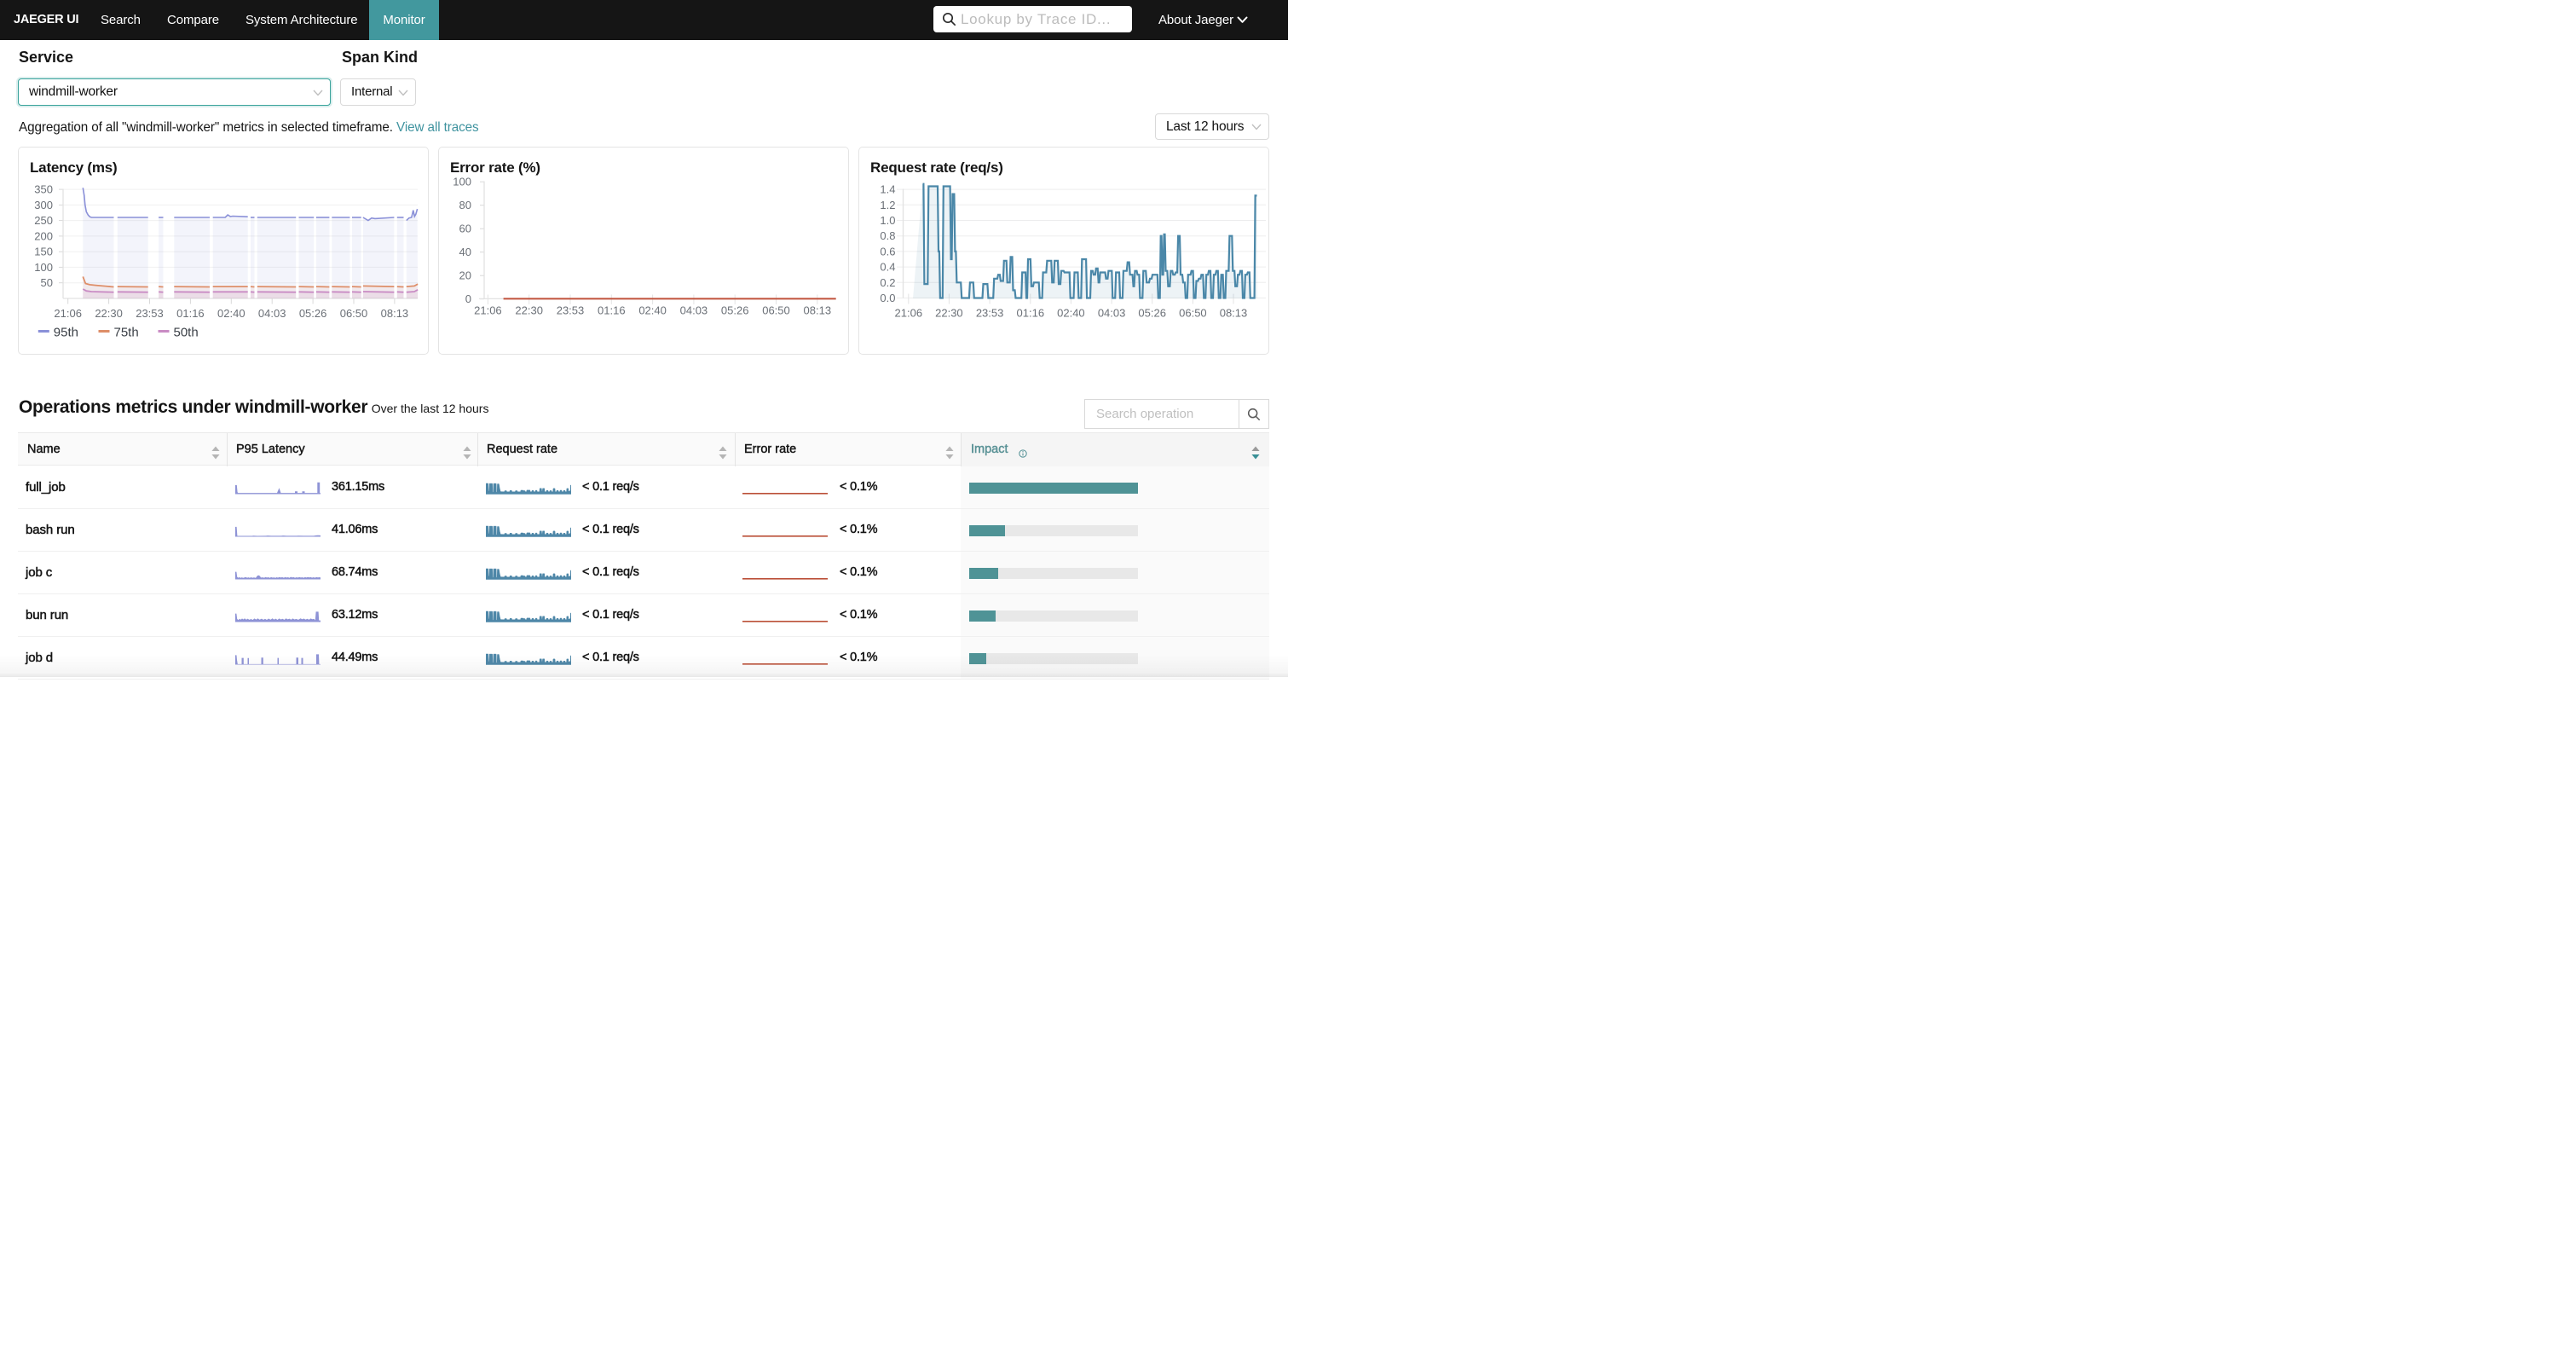 This screenshot has width=2576, height=1354. What do you see at coordinates (887, 251) in the screenshot?
I see `svg-text: 0.6` at bounding box center [887, 251].